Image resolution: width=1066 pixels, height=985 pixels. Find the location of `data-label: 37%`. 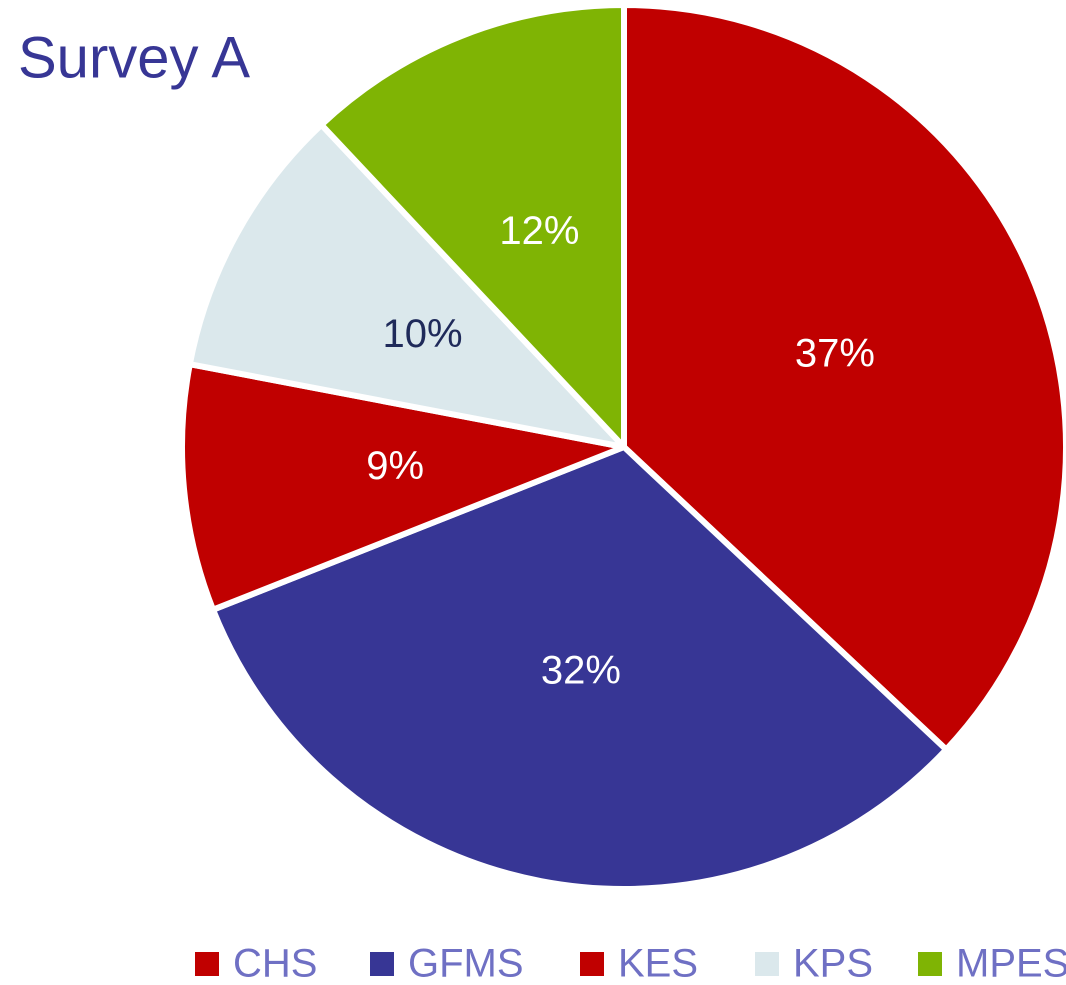

data-label: 37% is located at coordinates (835, 353).